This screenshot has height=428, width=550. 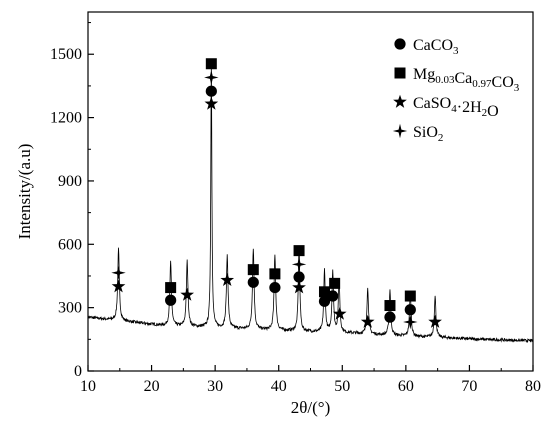 I want to click on x-tick-label: 20, so click(x=152, y=386).